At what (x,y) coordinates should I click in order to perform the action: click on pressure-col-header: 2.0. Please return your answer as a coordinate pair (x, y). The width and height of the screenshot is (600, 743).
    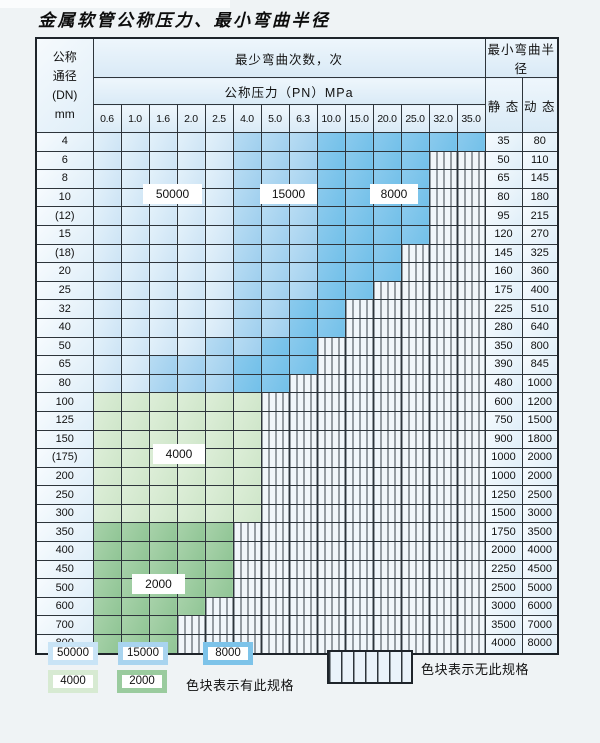
    Looking at the image, I should click on (191, 118).